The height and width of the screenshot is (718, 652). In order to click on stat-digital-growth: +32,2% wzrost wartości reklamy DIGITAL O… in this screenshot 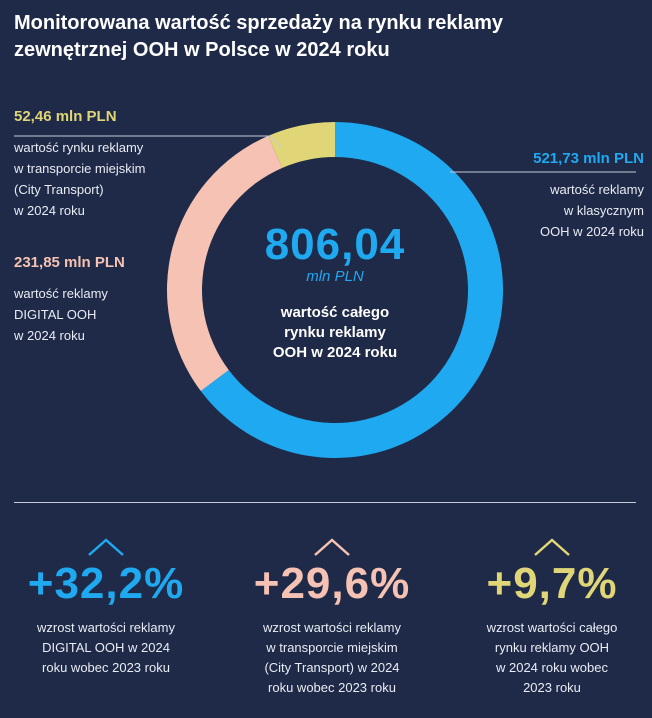, I will do `click(106, 607)`.